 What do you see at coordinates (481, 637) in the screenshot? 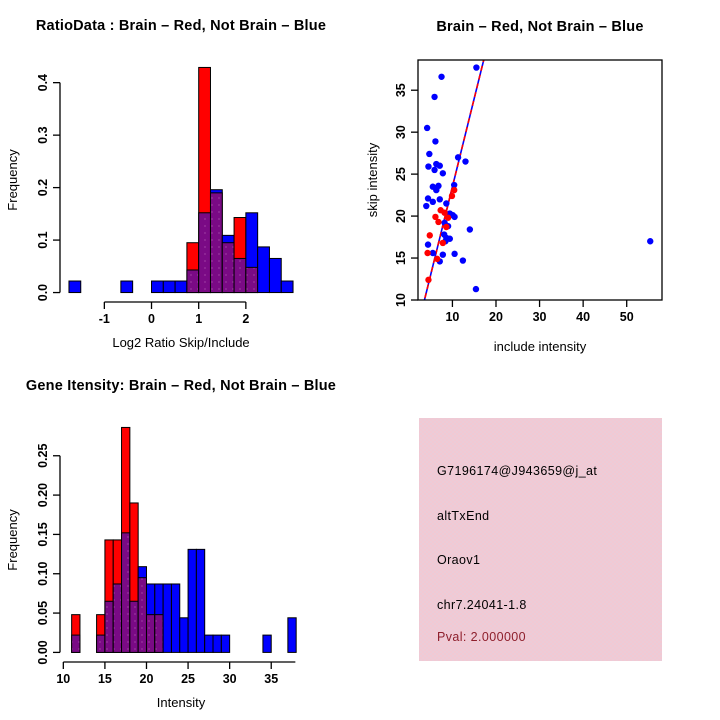
I see `pval-text: Pval: 2.000000` at bounding box center [481, 637].